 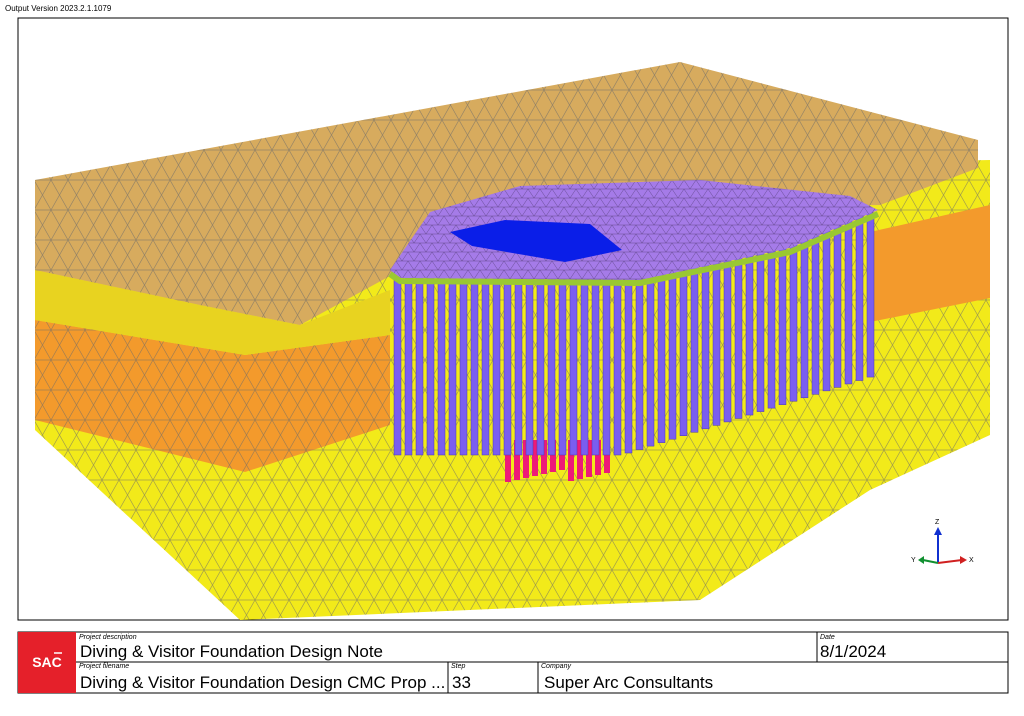 What do you see at coordinates (971, 560) in the screenshot?
I see `axis-label: X` at bounding box center [971, 560].